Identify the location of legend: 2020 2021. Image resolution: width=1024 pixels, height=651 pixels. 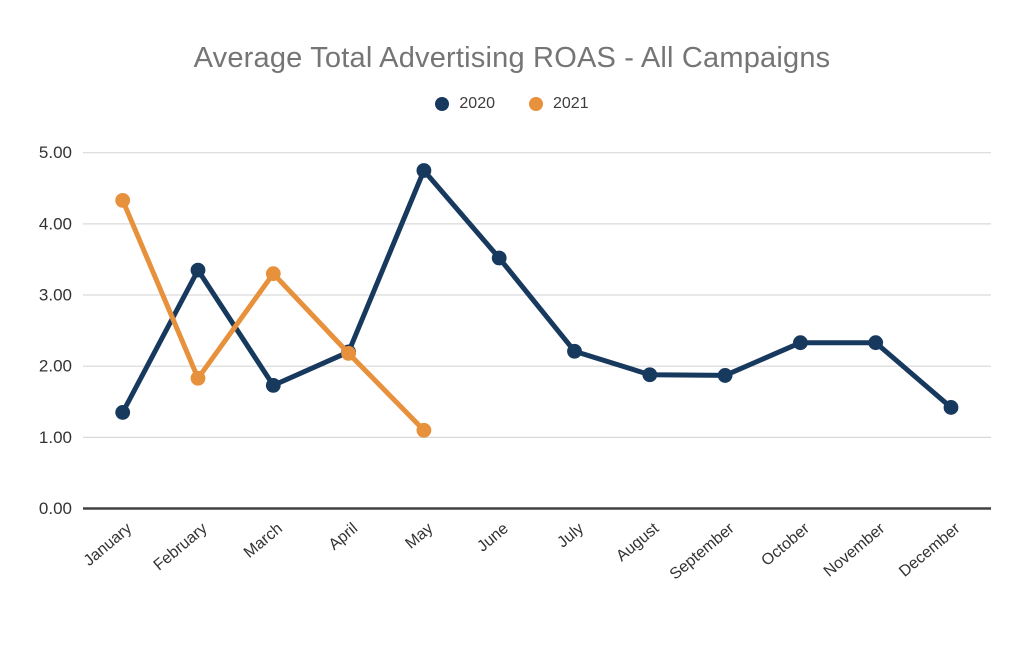
(512, 104).